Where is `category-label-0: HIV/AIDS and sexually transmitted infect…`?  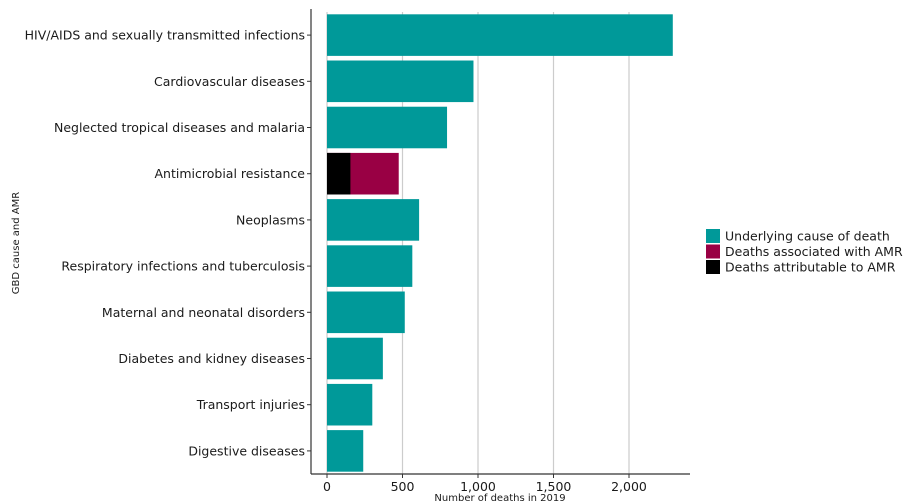 category-label-0: HIV/AIDS and sexually transmitted infect… is located at coordinates (165, 35).